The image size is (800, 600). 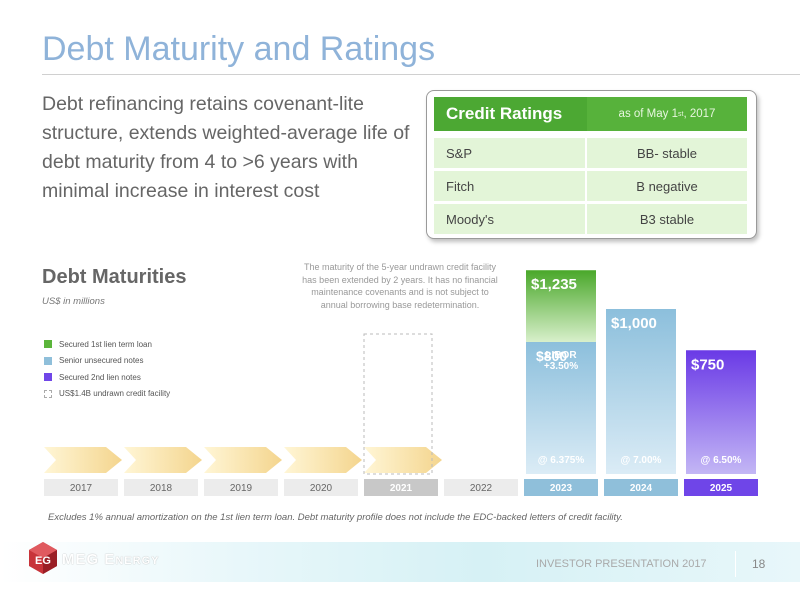 I want to click on bar-total-label: $750, so click(x=707, y=364).